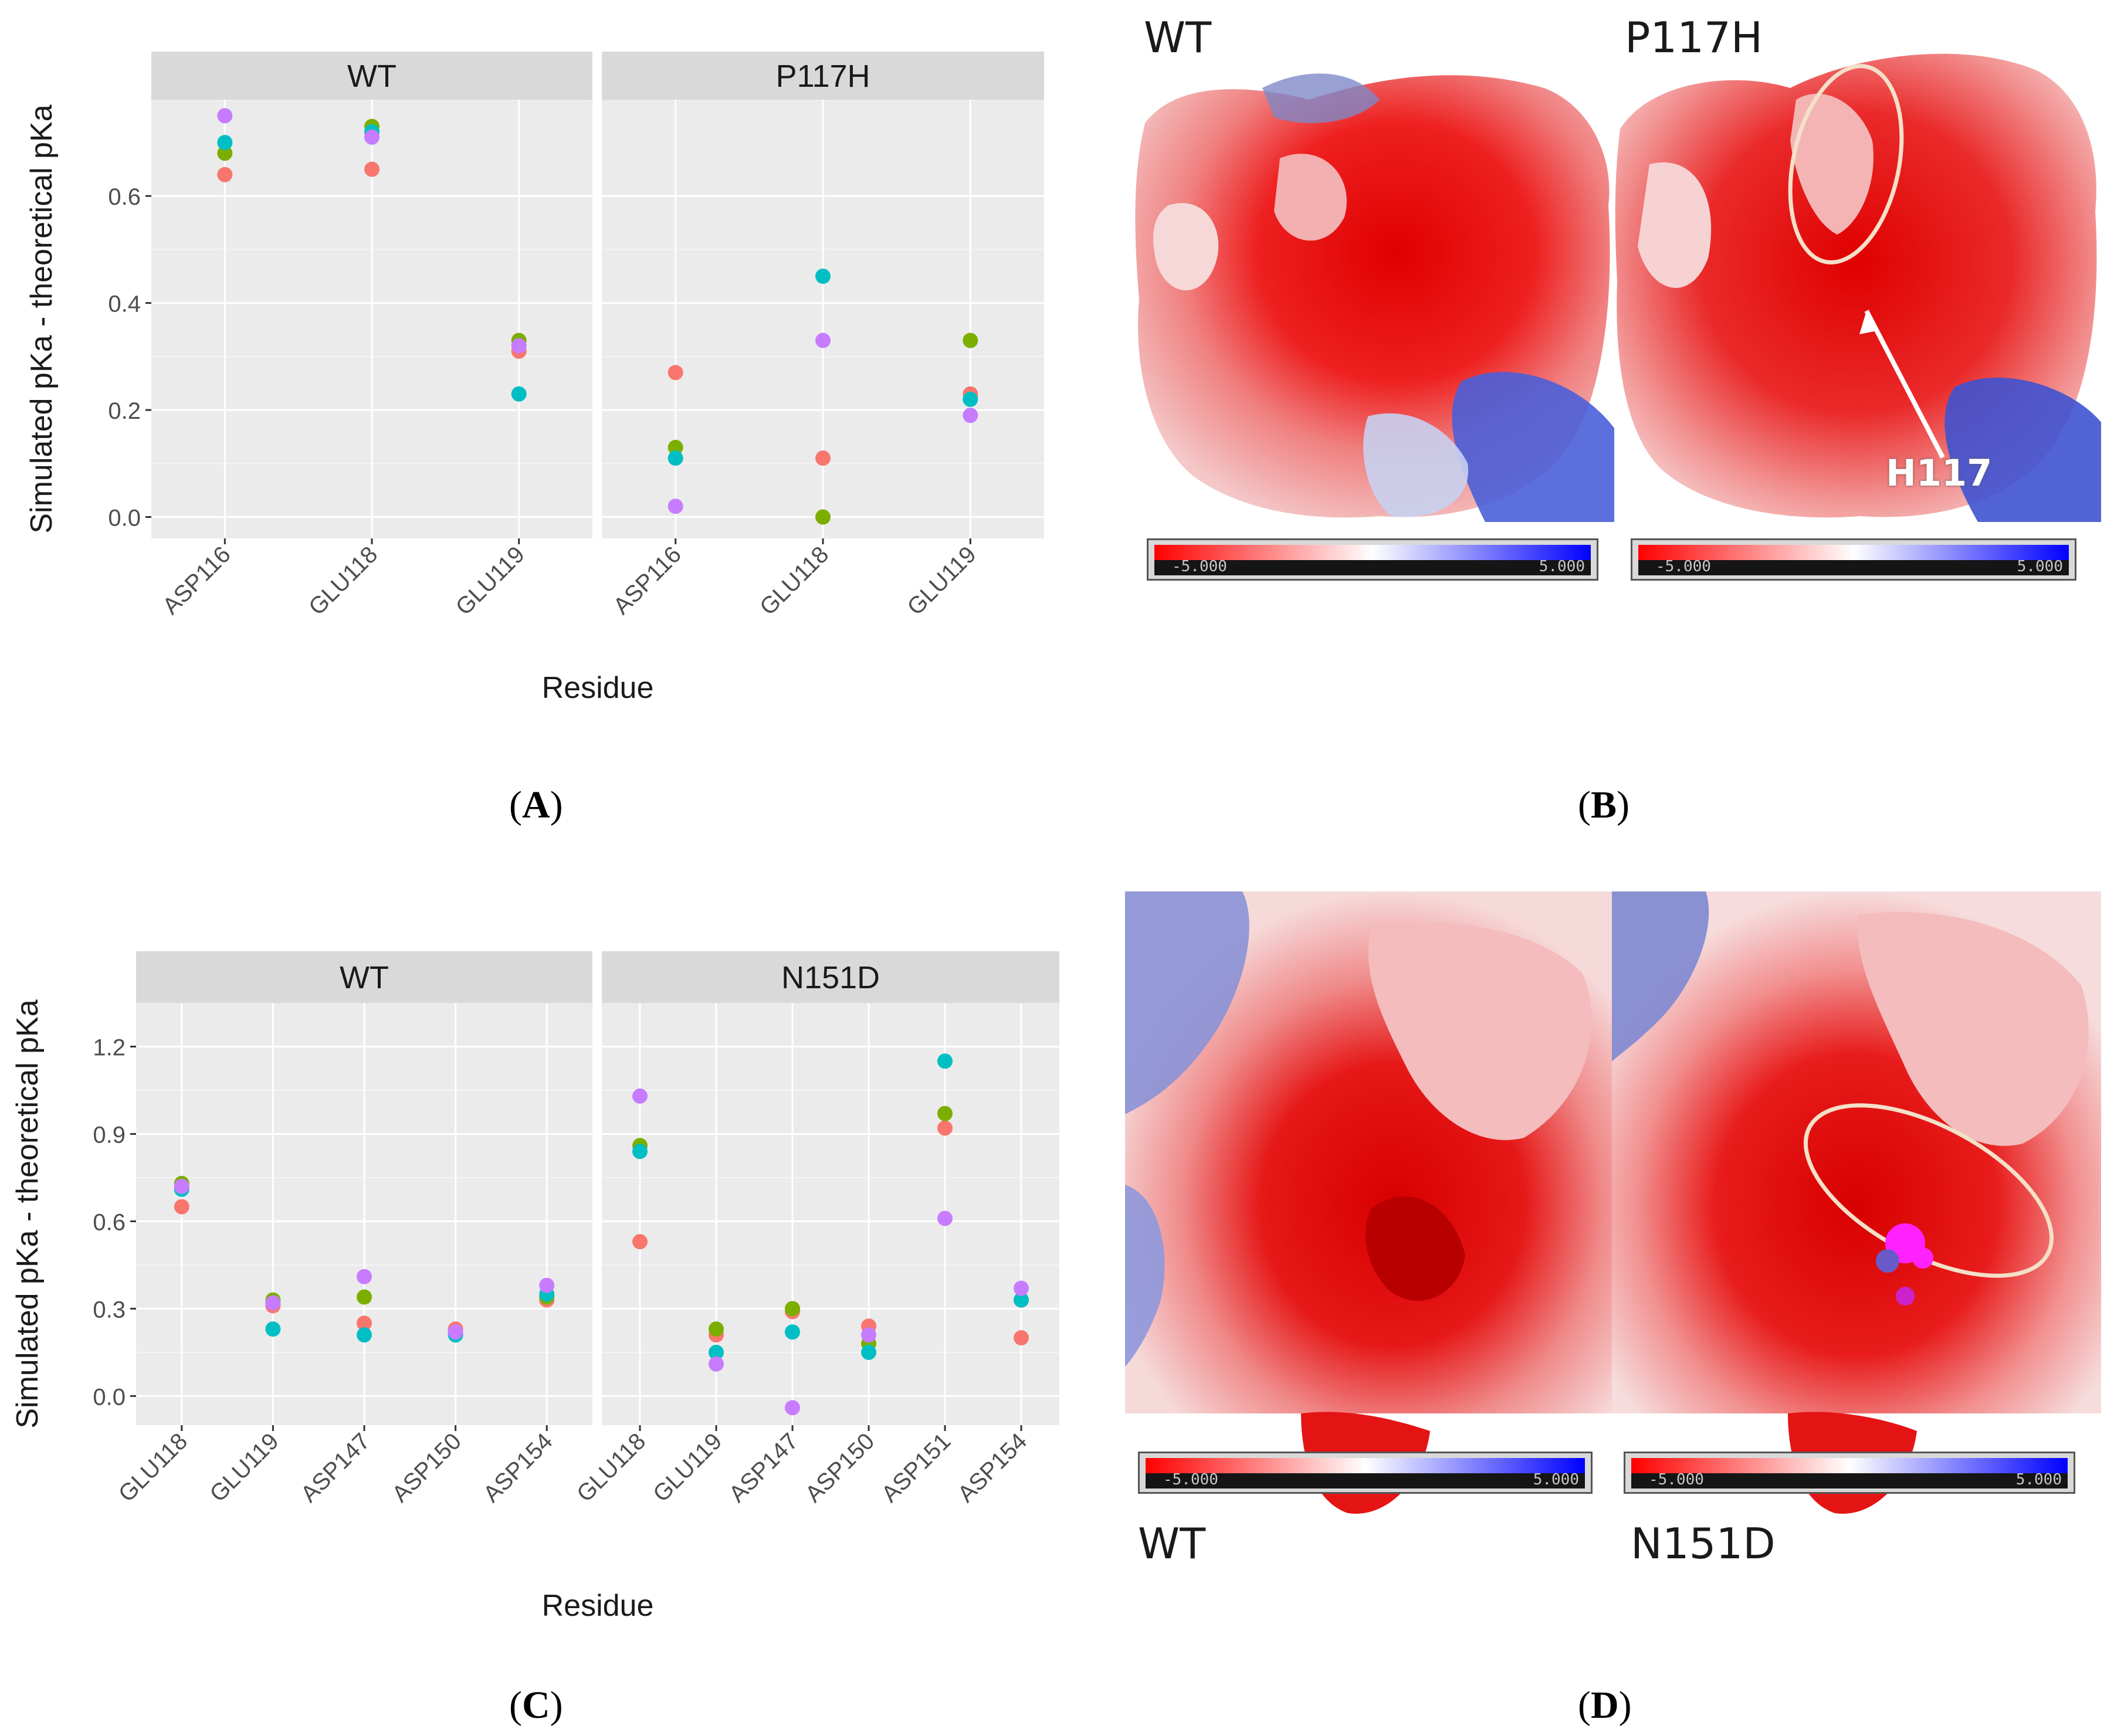 The height and width of the screenshot is (1736, 2114). I want to click on y-tick-label: 0.4, so click(124, 304).